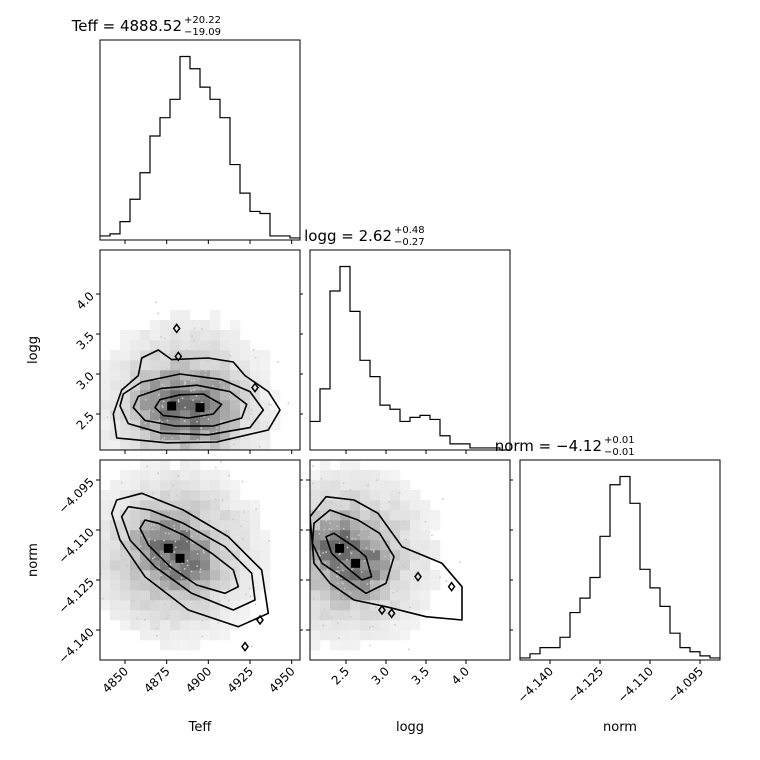 The height and width of the screenshot is (760, 760). I want to click on x-tick-label-Teff: 4900, so click(198, 679).